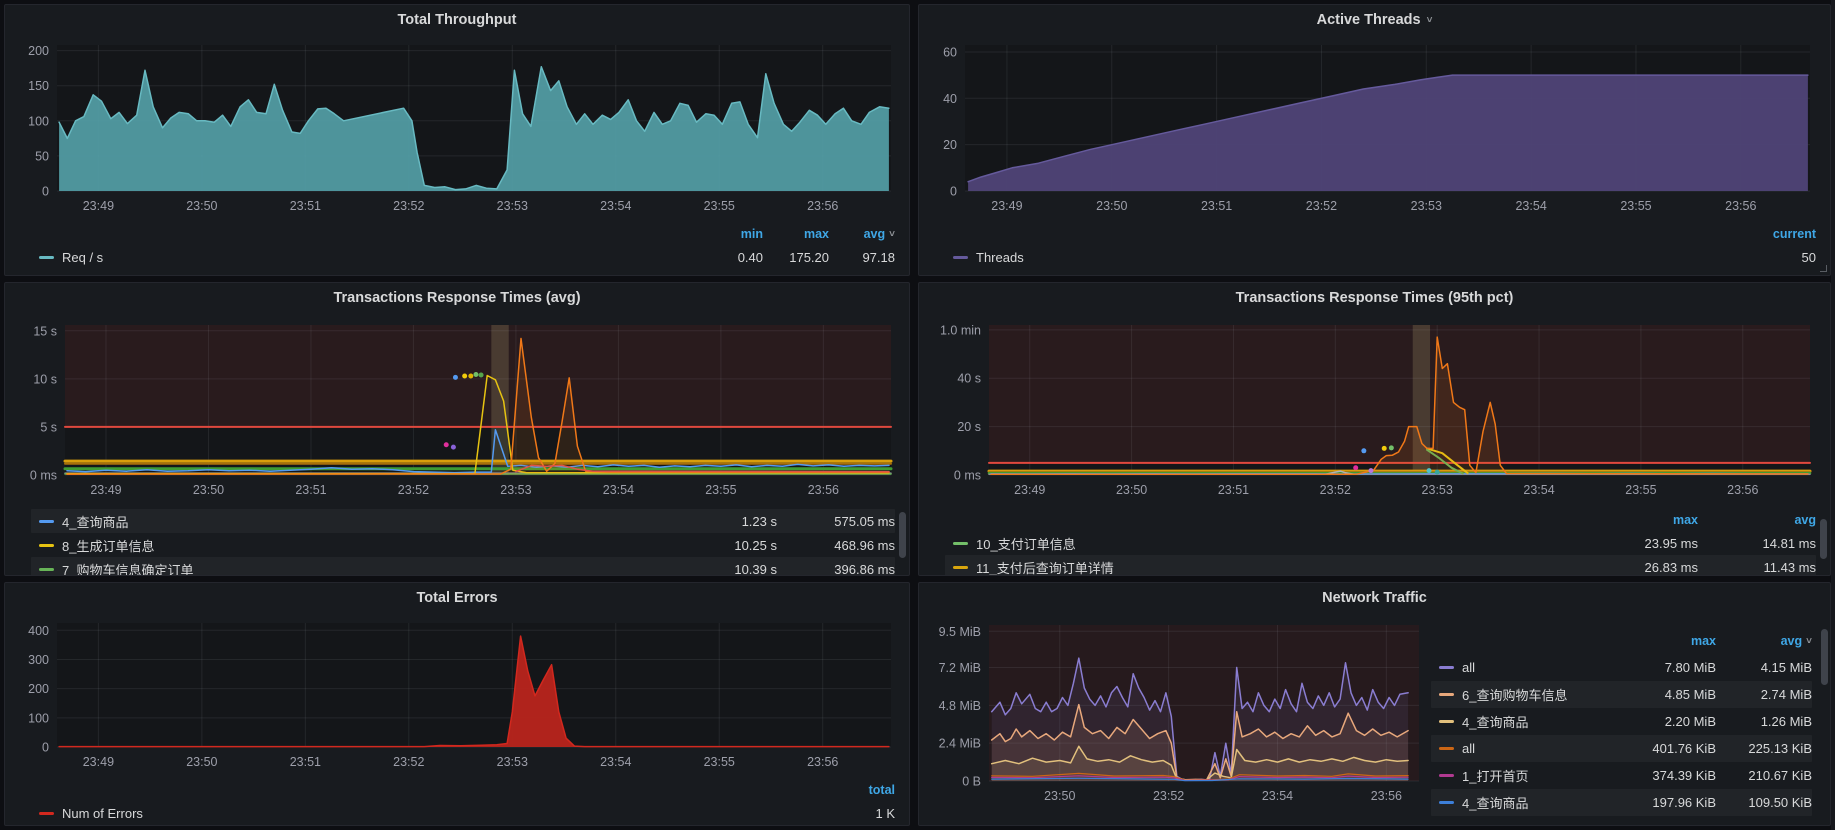 Image resolution: width=1835 pixels, height=830 pixels. I want to click on legend-series-name: 11_支付后查询订单详情, so click(1271, 566).